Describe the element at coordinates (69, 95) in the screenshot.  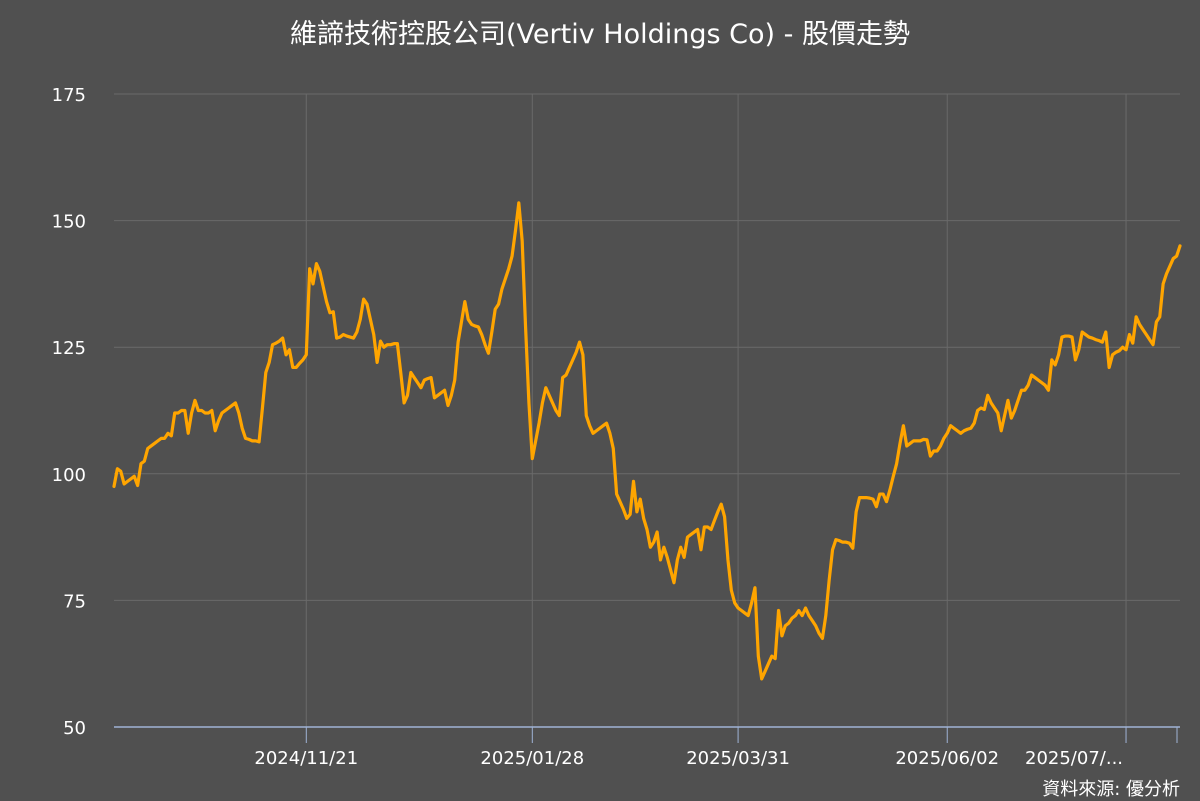
I see `y-tick-label: 175` at that location.